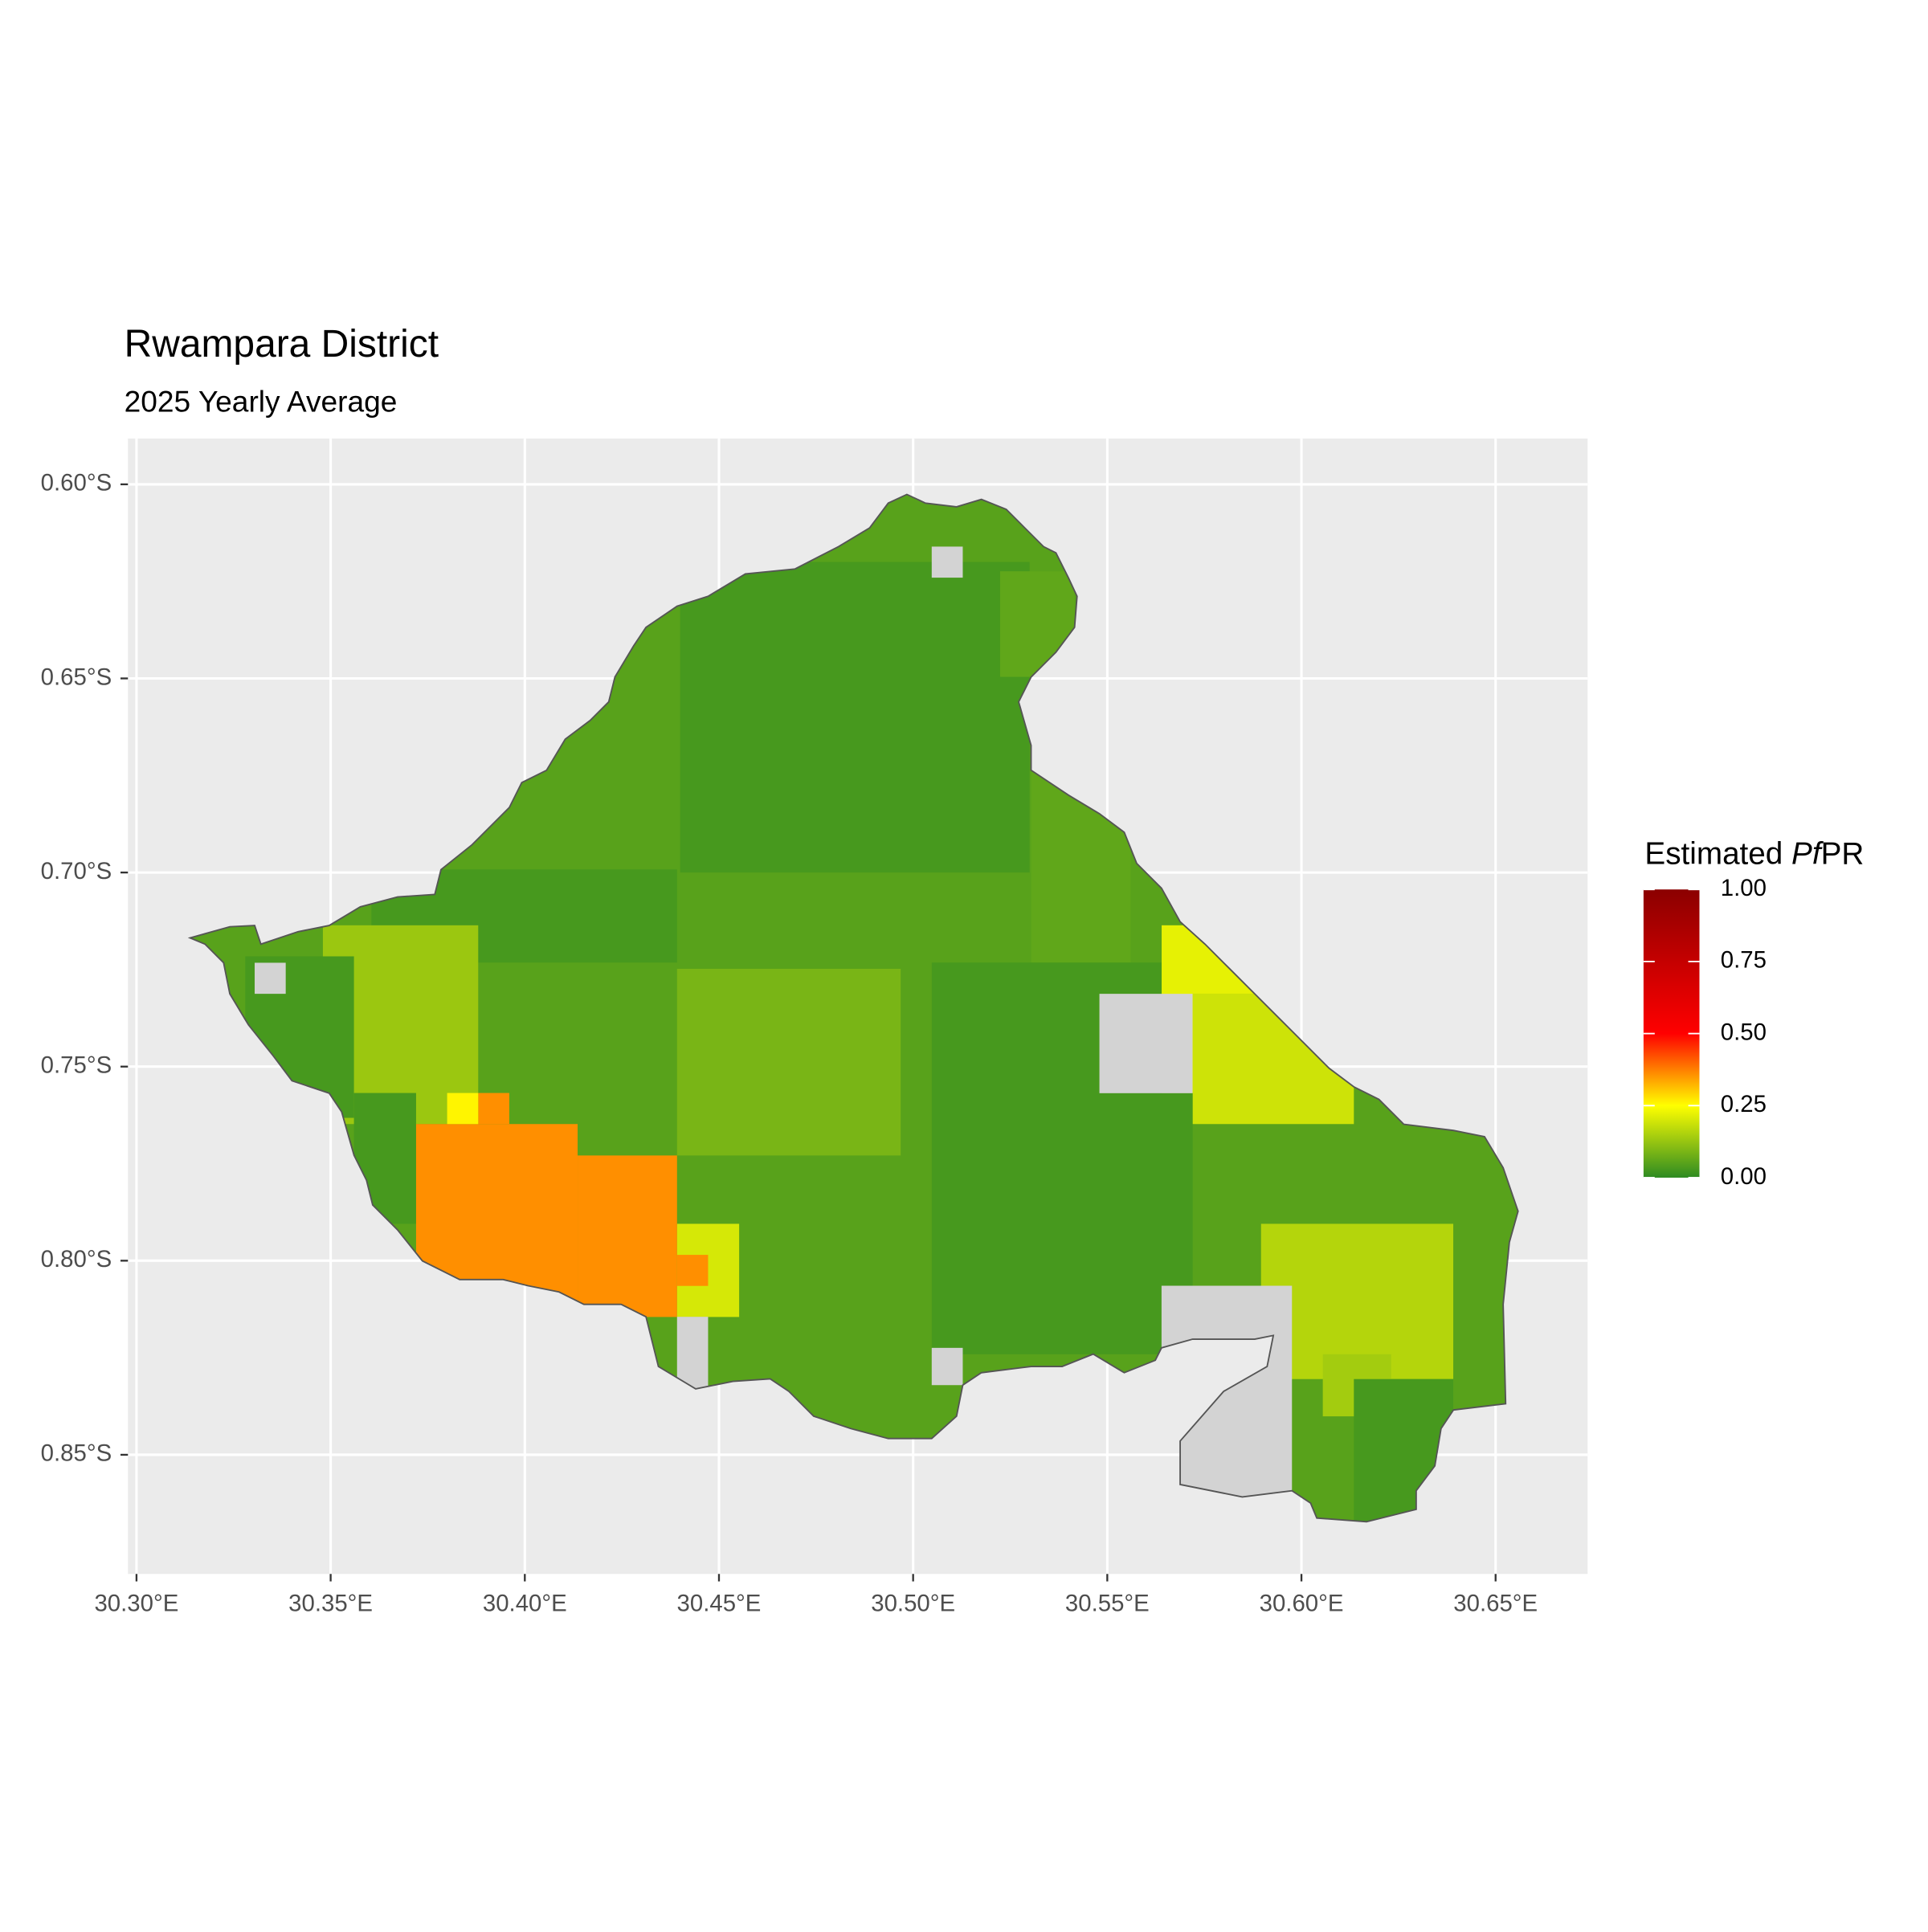 Image resolution: width=1928 pixels, height=1932 pixels. I want to click on x-tick-label: 30.40°E, so click(525, 1604).